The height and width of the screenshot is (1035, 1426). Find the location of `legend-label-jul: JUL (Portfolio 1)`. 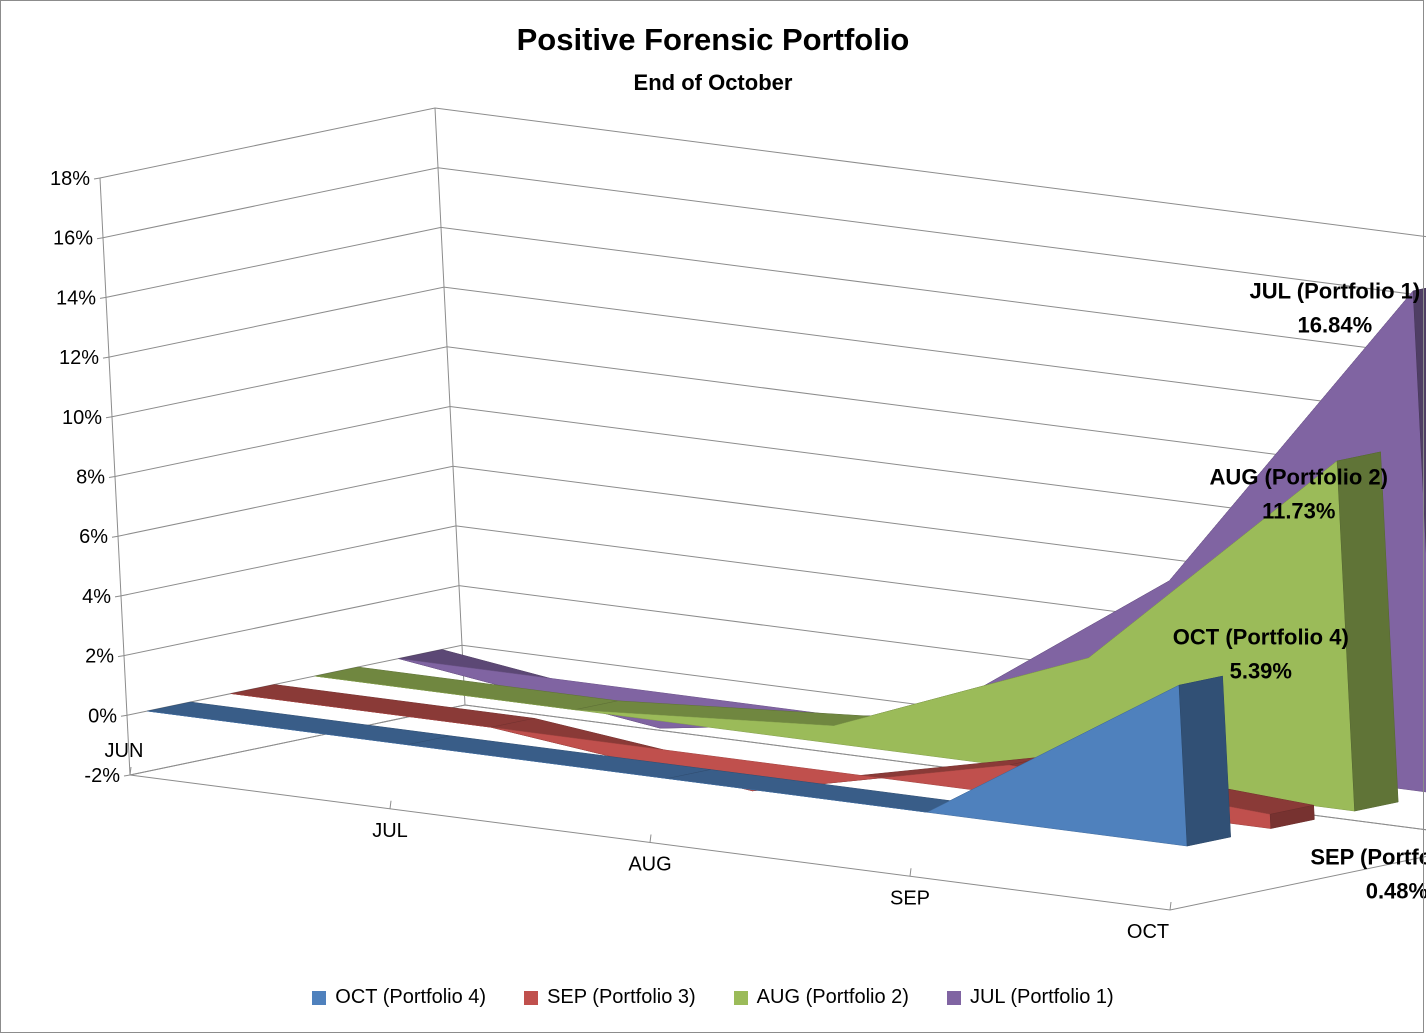

legend-label-jul: JUL (Portfolio 1) is located at coordinates (1041, 997).